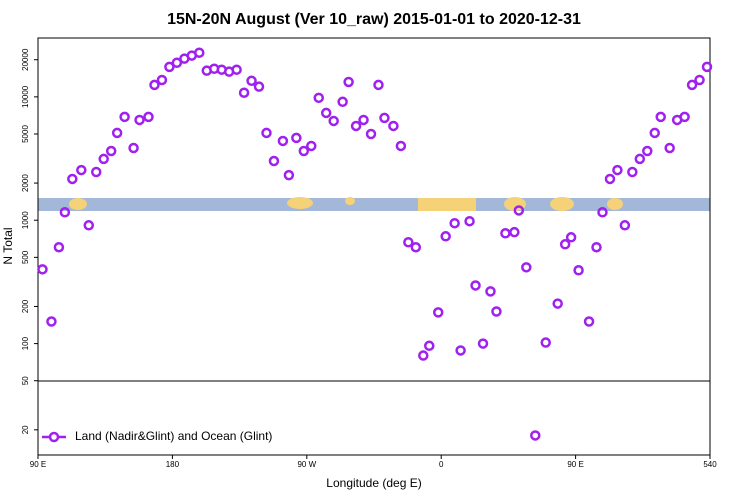 Image resolution: width=750 pixels, height=500 pixels. Describe the element at coordinates (25, 306) in the screenshot. I see `y-tick-label: 200` at that location.